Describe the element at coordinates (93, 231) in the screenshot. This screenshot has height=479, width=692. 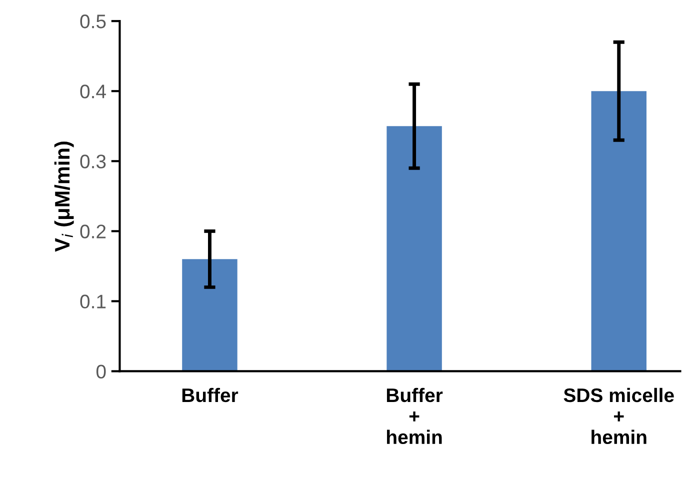
I see `y-tick-label: 0.2` at that location.